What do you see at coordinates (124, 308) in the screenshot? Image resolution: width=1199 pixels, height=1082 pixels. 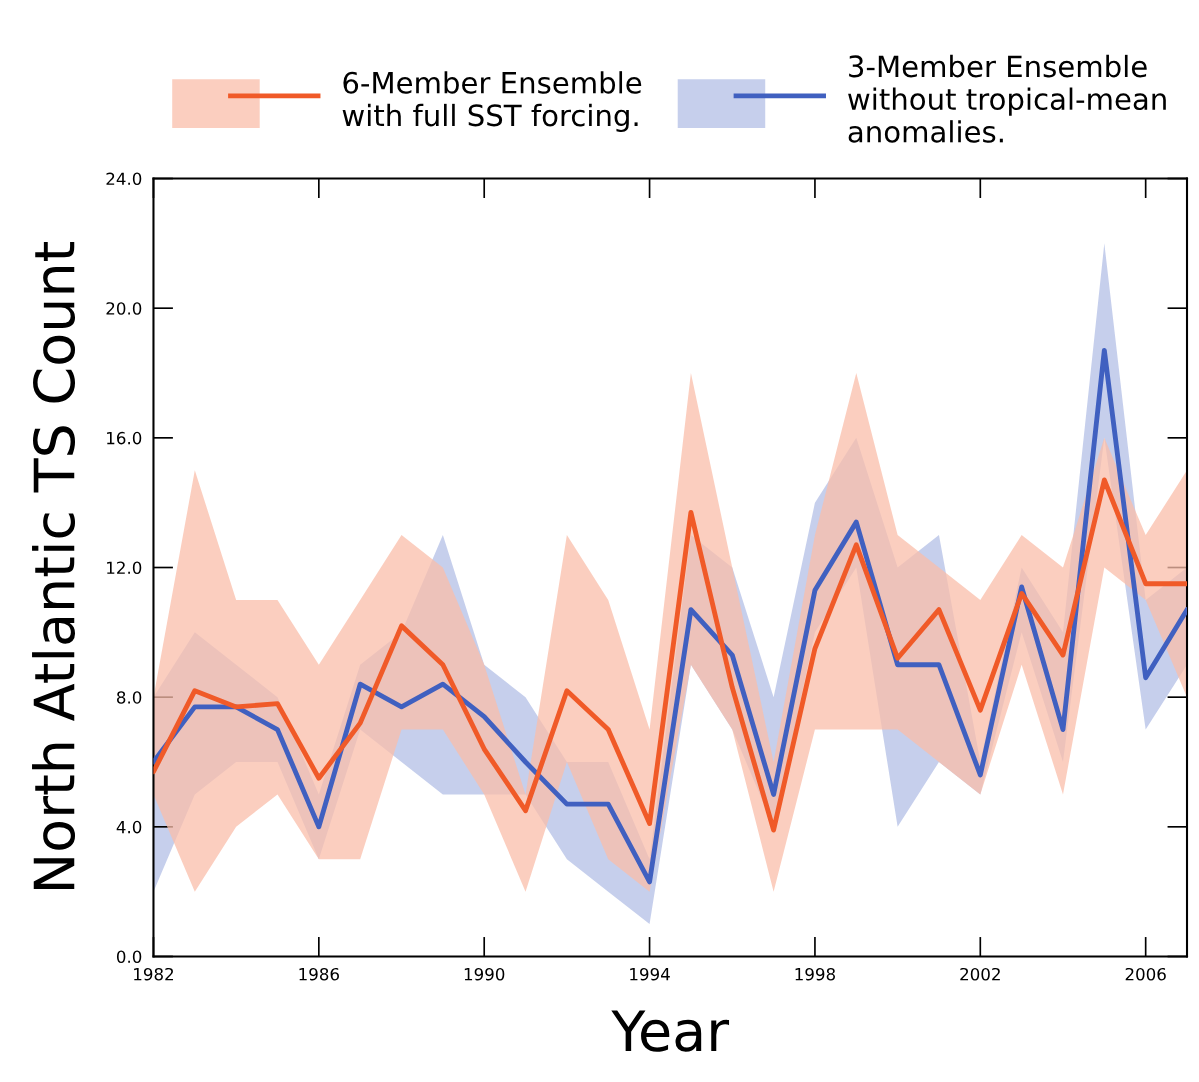 I see `y-tick-label: 20.0` at bounding box center [124, 308].